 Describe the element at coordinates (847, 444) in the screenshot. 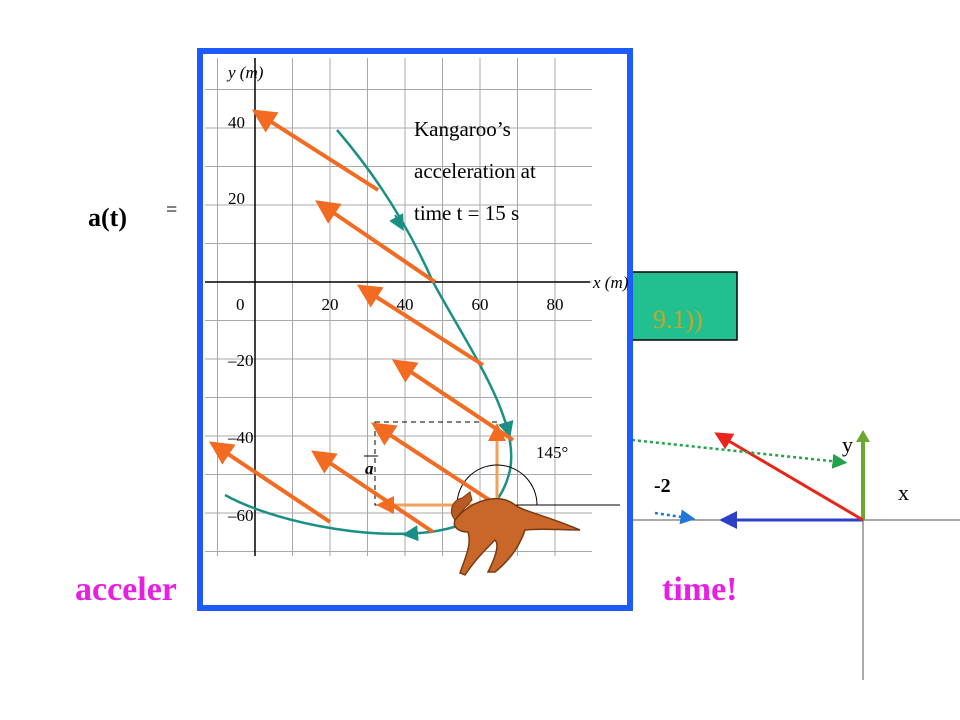

I see `axis-label: y` at that location.